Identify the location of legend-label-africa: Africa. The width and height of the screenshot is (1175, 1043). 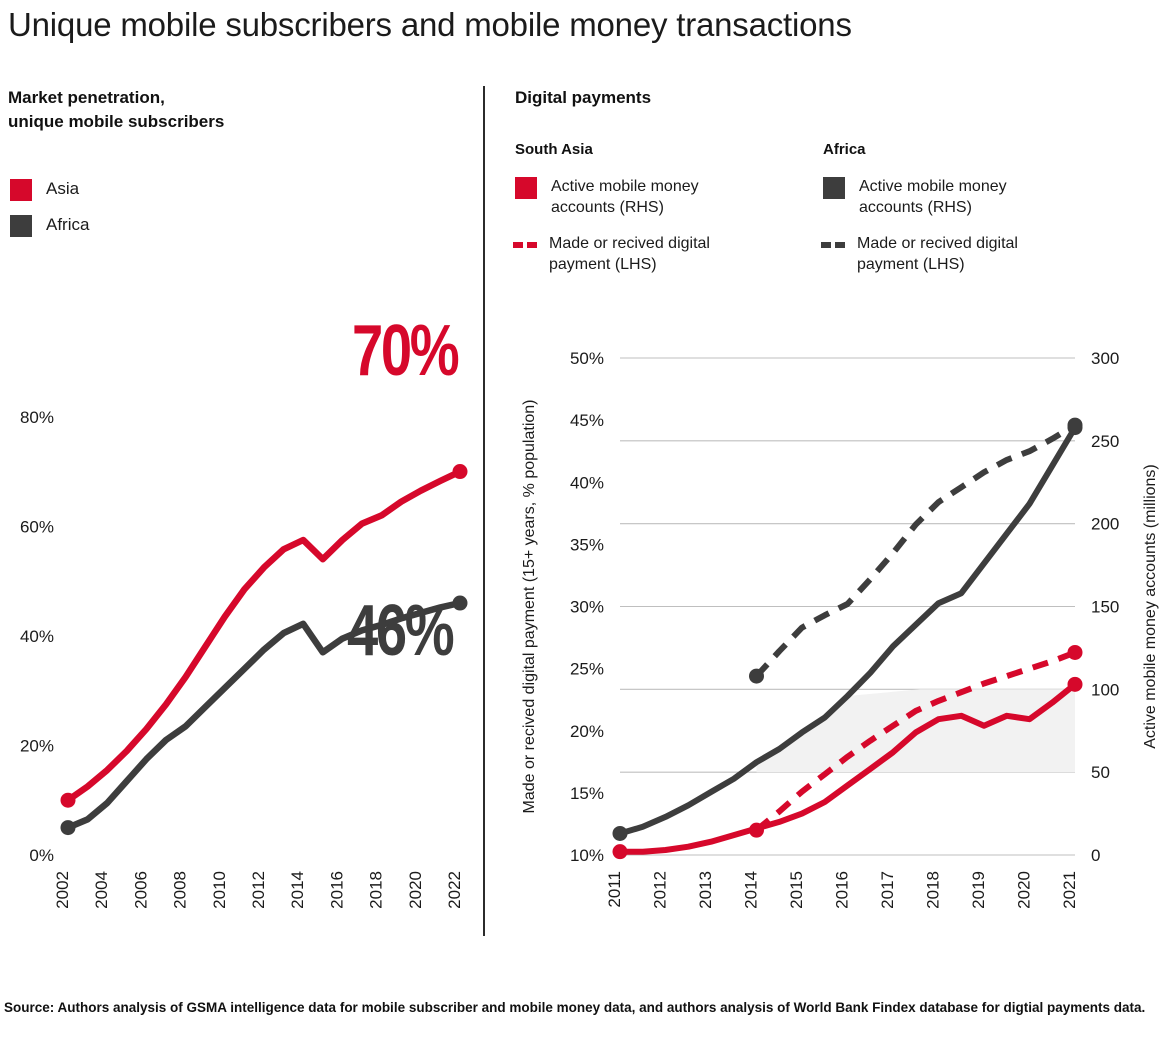
(68, 224).